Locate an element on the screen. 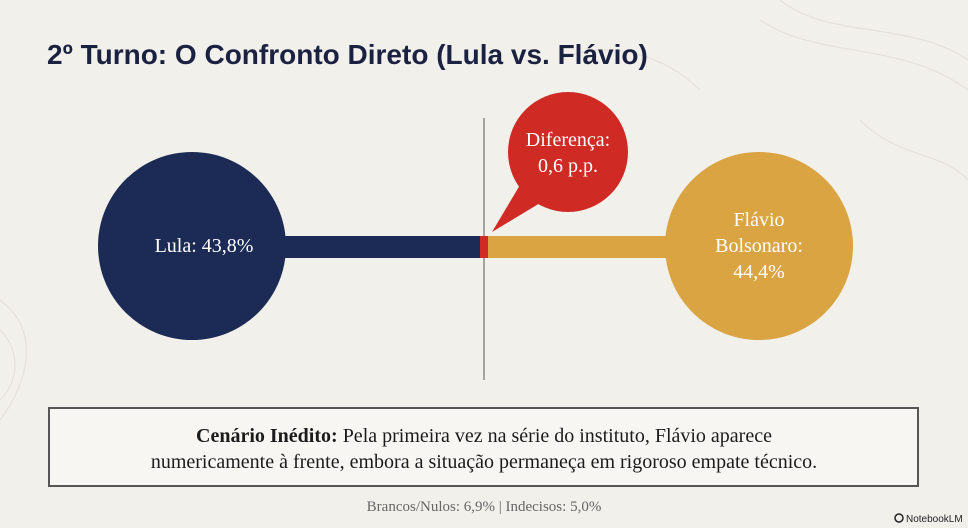 This screenshot has height=528, width=968. lula-label: Lula: 43,8% is located at coordinates (204, 246).